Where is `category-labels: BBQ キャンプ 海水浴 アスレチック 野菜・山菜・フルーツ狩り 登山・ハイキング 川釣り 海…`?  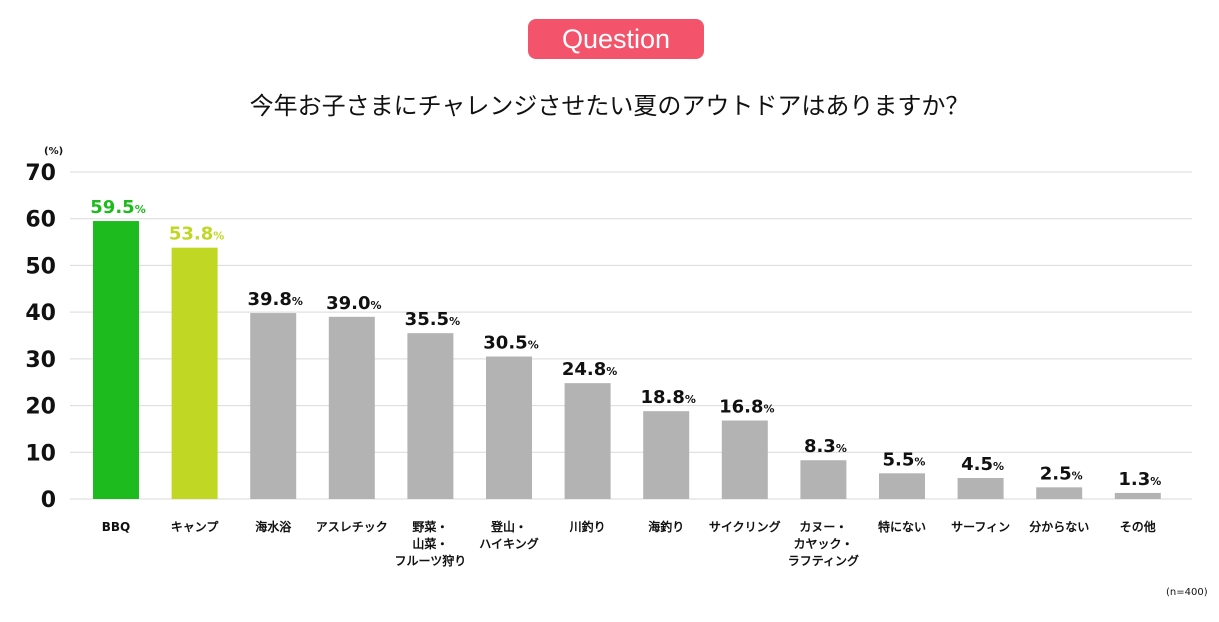 category-labels: BBQ キャンプ 海水浴 アスレチック 野菜・山菜・フルーツ狩り 登山・ハイキング 川釣り 海… is located at coordinates (629, 543).